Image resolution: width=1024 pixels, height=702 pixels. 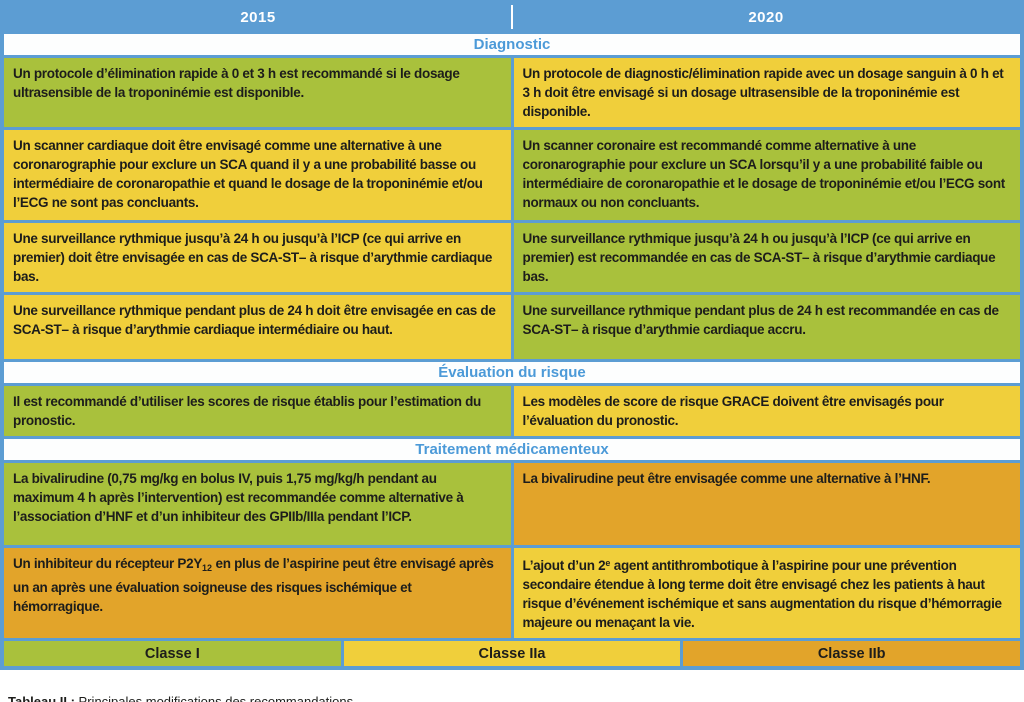 I want to click on cell-text: L’ajout d’un 2, so click(x=564, y=565).